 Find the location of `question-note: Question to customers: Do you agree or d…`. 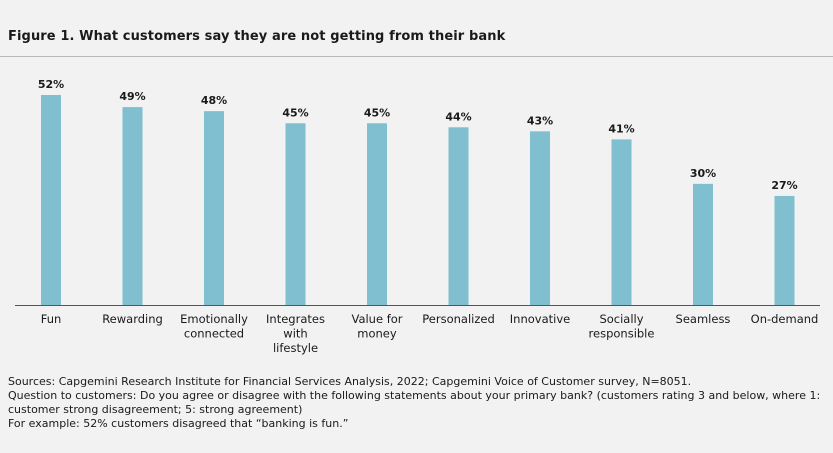

question-note: Question to customers: Do you agree or d… is located at coordinates (414, 402).